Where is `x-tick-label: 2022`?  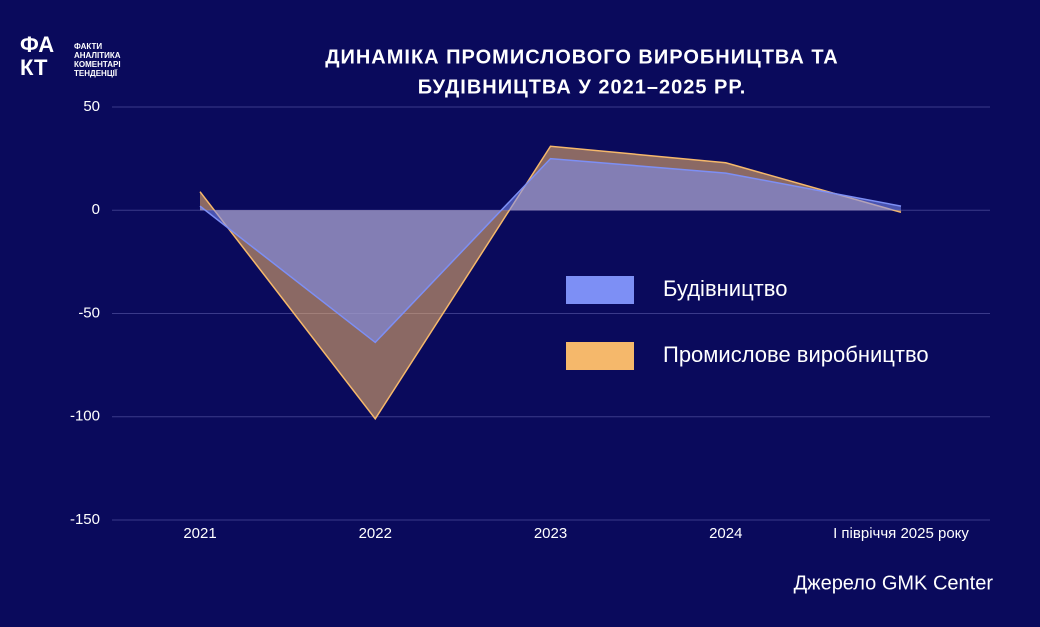 x-tick-label: 2022 is located at coordinates (375, 533).